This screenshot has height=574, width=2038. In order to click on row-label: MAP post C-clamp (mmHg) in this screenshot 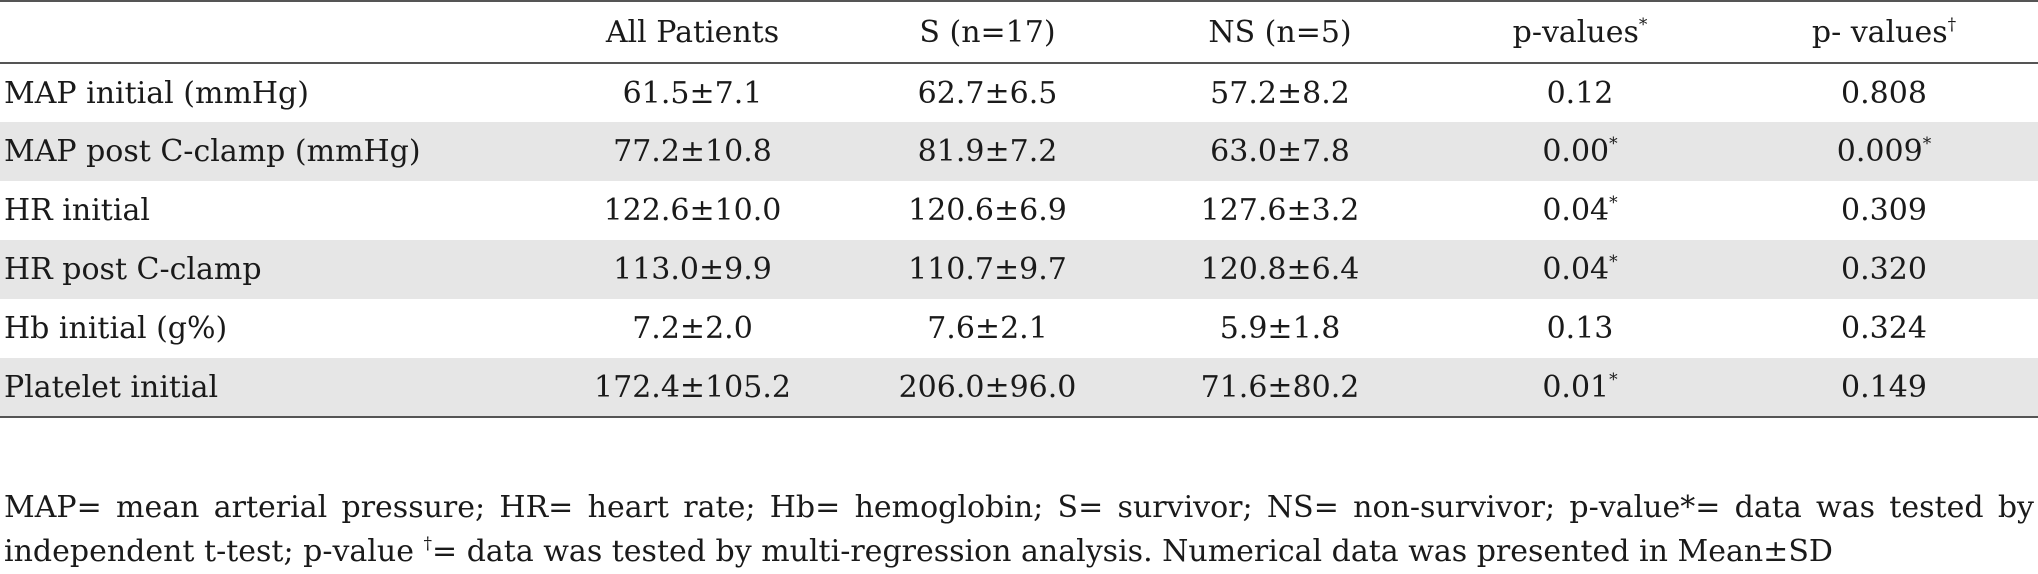, I will do `click(212, 151)`.